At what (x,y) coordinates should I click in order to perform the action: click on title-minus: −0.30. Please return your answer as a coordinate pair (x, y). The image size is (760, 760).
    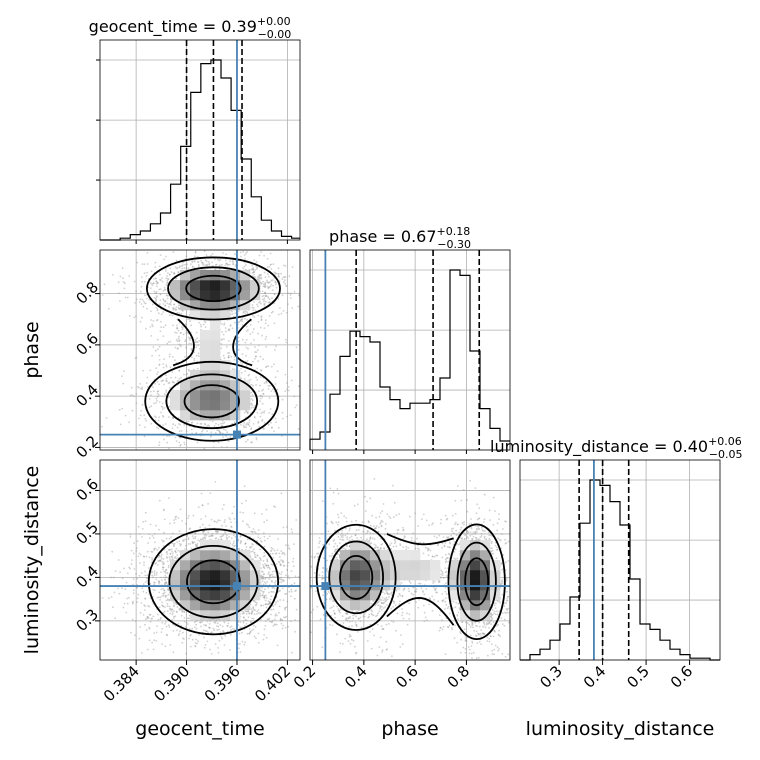
    Looking at the image, I should click on (454, 244).